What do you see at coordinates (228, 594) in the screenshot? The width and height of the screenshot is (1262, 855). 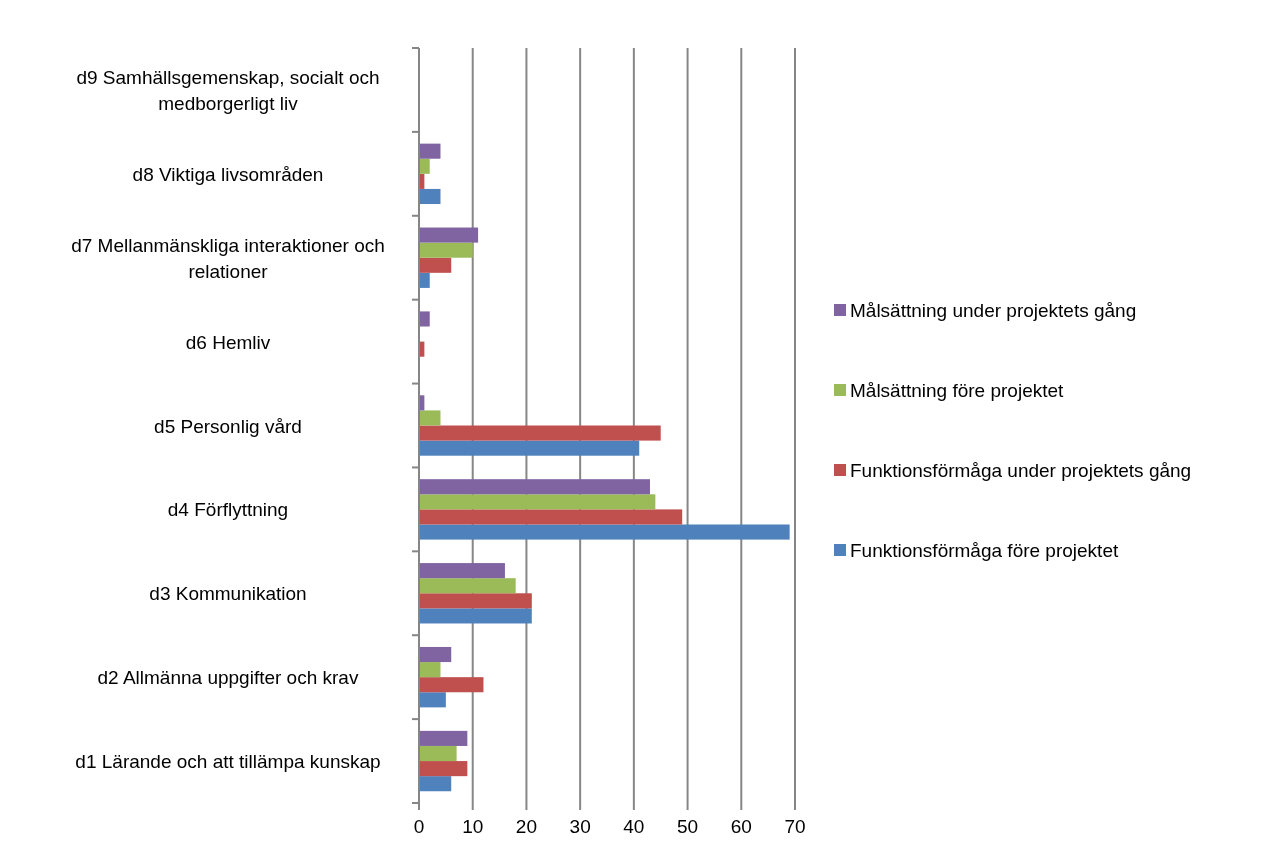 I see `y-tick-label: d3 Kommunikation` at bounding box center [228, 594].